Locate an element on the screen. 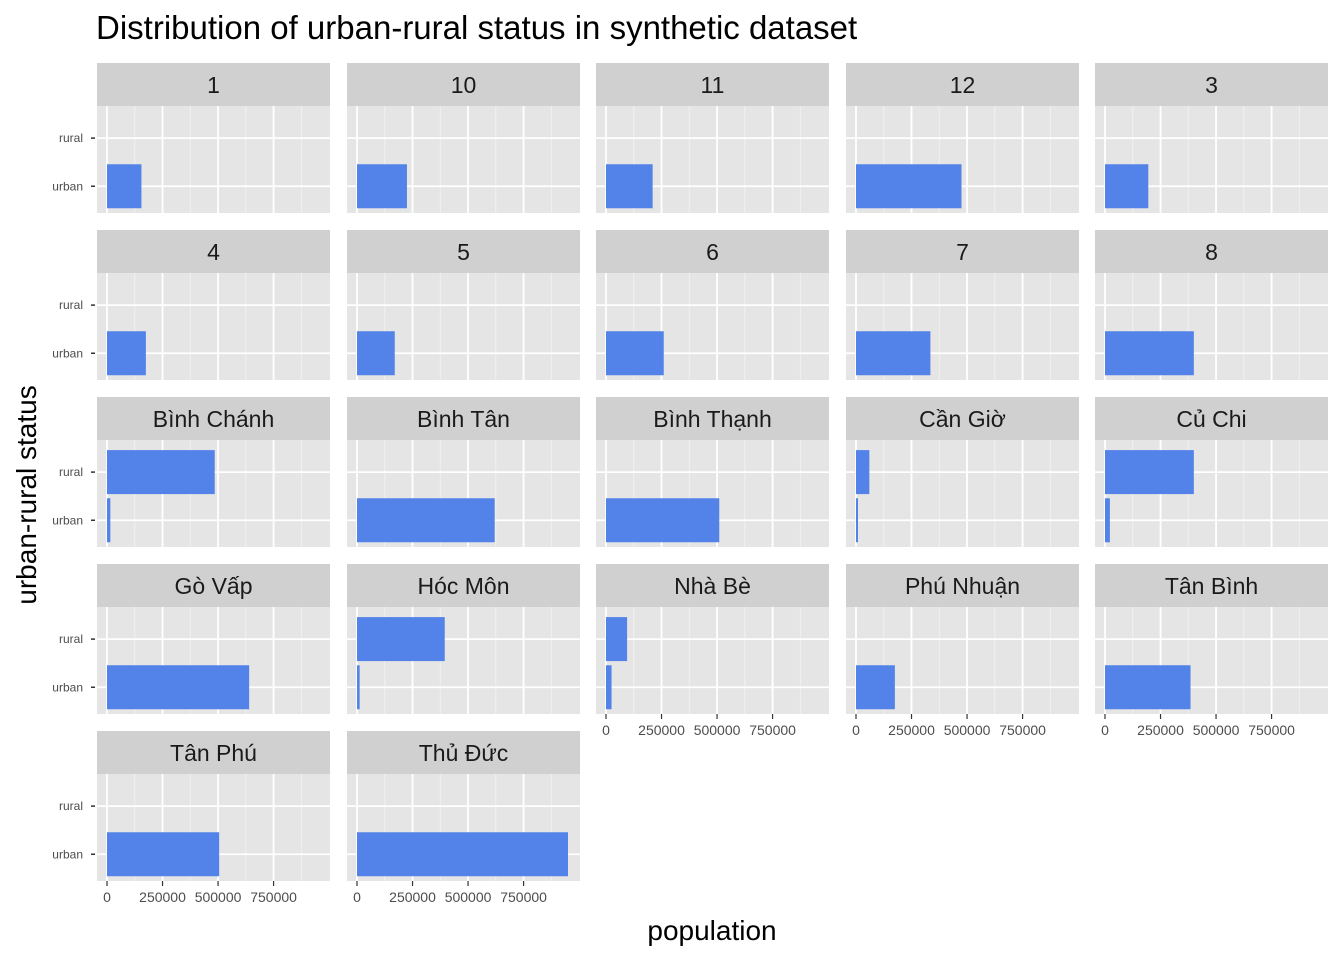 This screenshot has width=1344, height=960. facet-strip-label: 7 is located at coordinates (962, 252).